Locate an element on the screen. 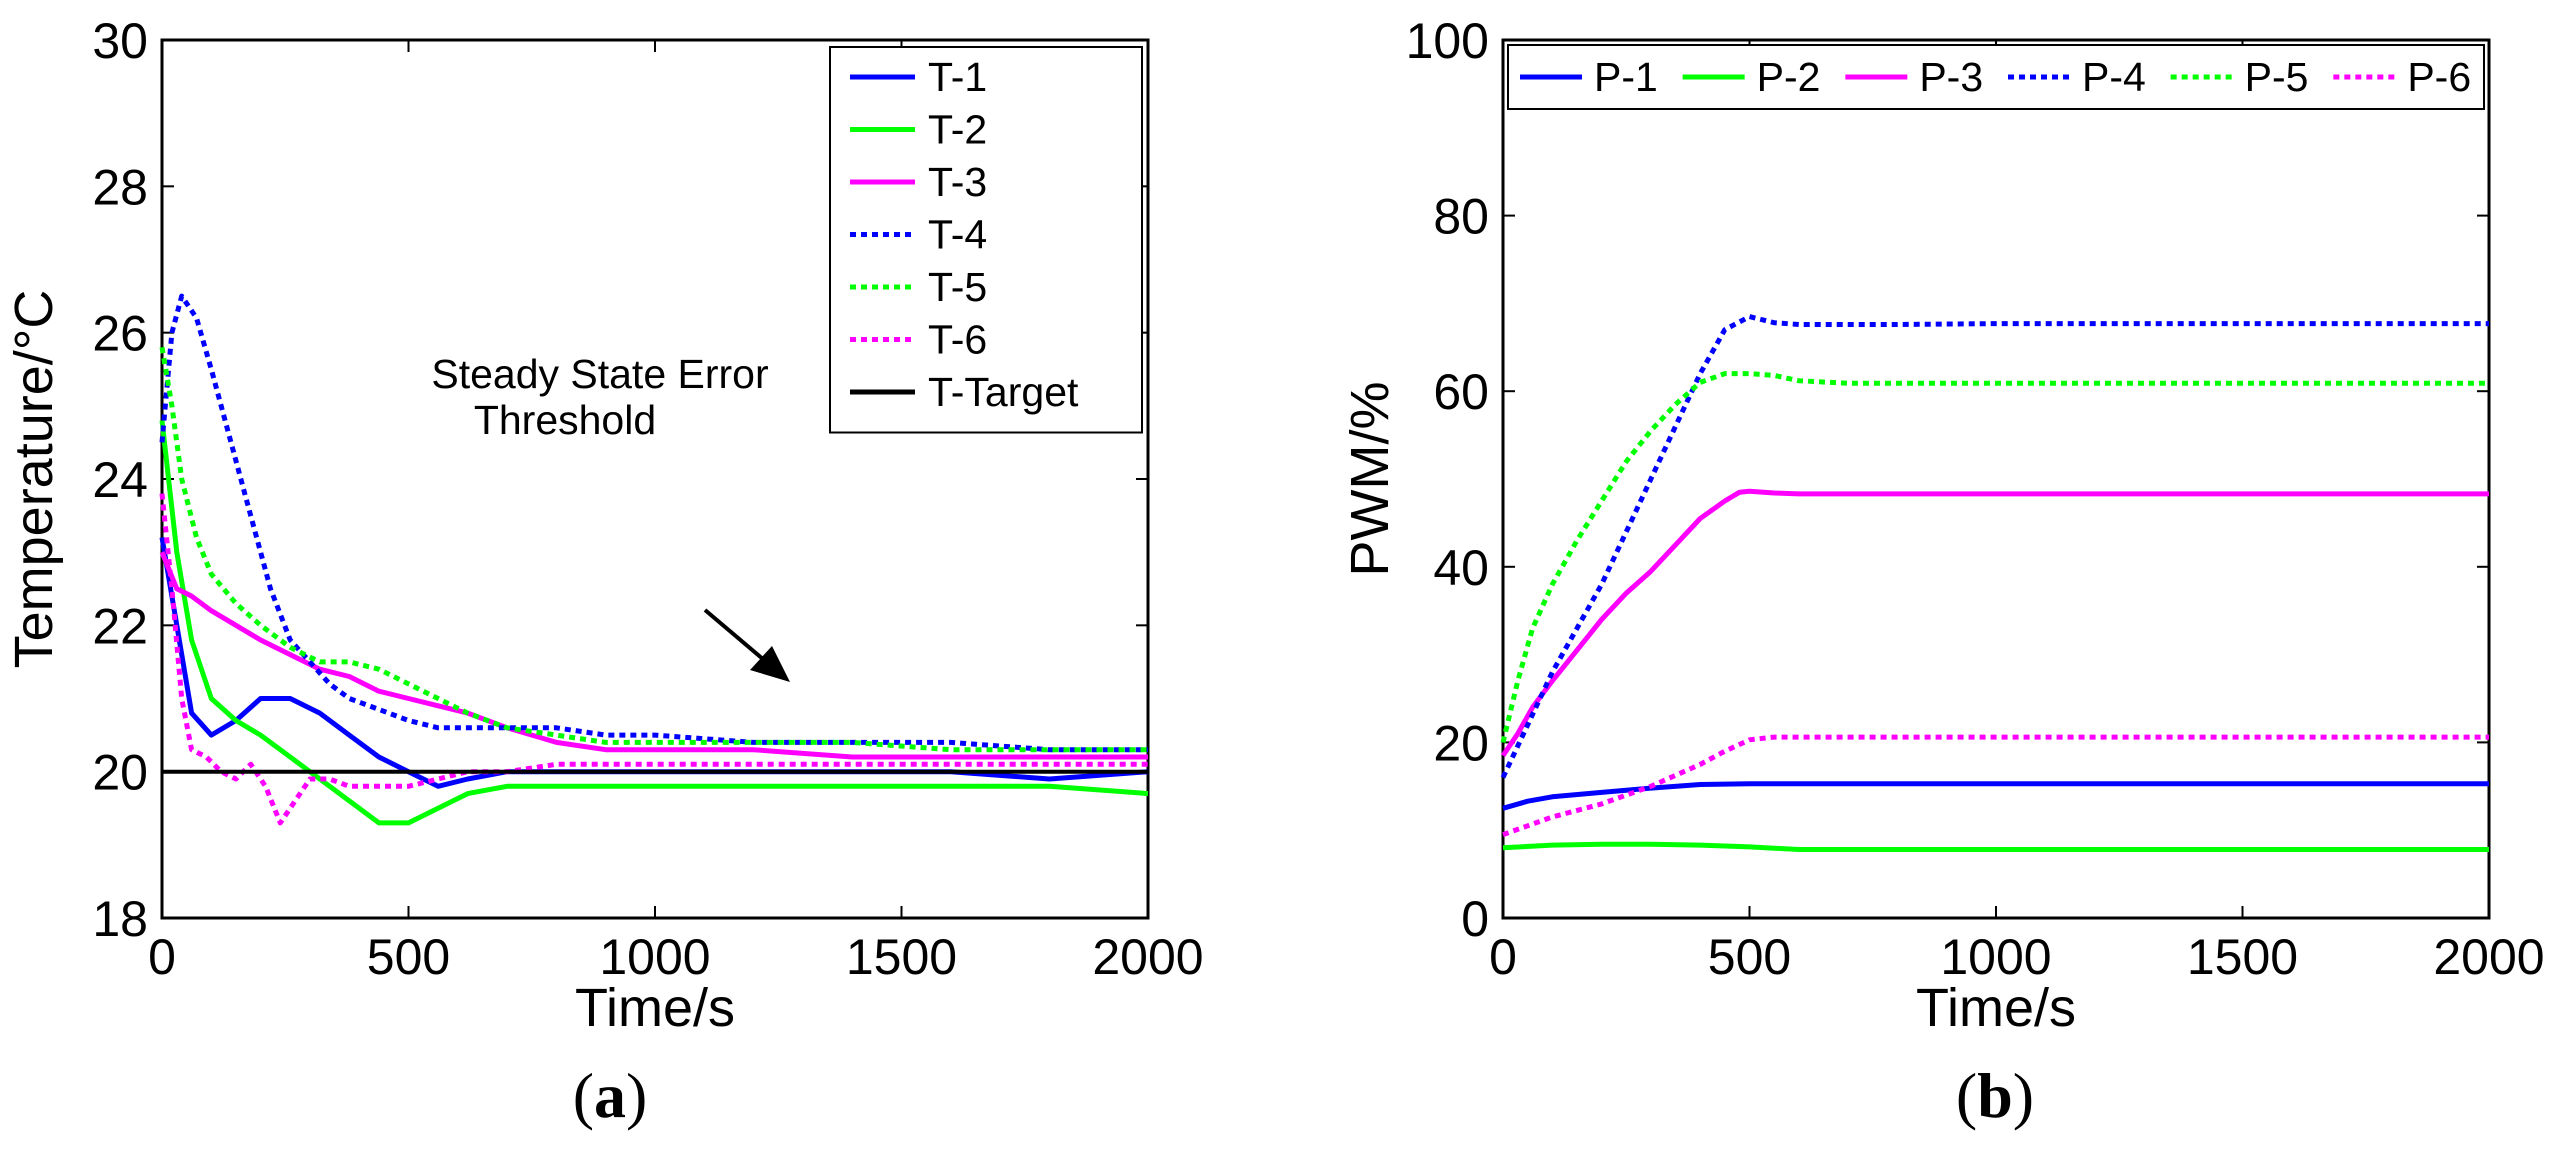  legend-label-p-5: P-5 is located at coordinates (2277, 77).